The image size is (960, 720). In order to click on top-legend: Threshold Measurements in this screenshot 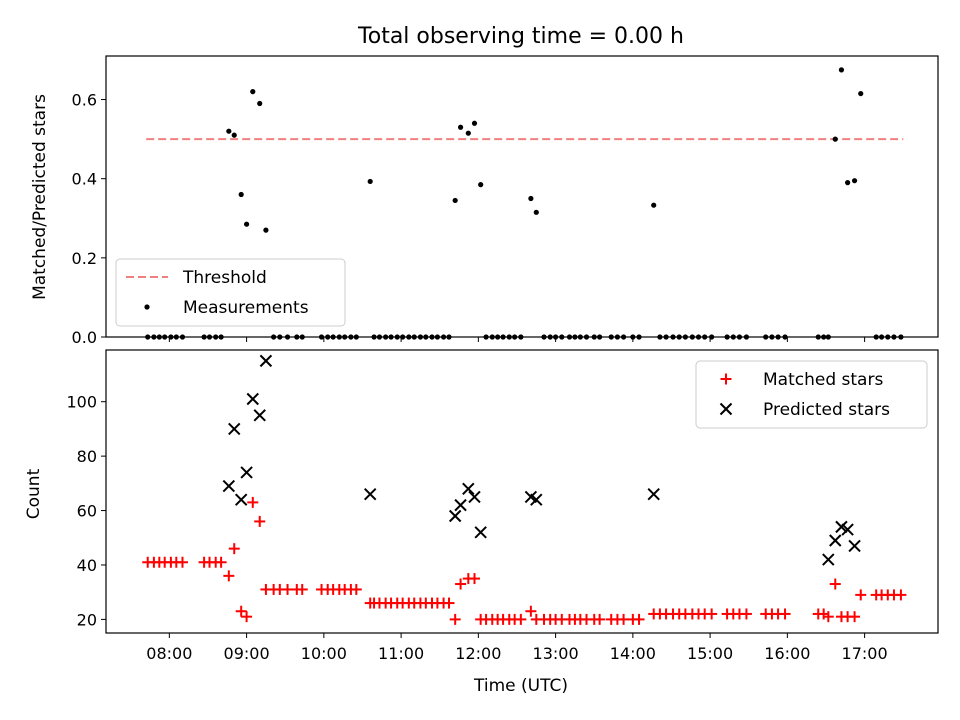, I will do `click(230, 292)`.